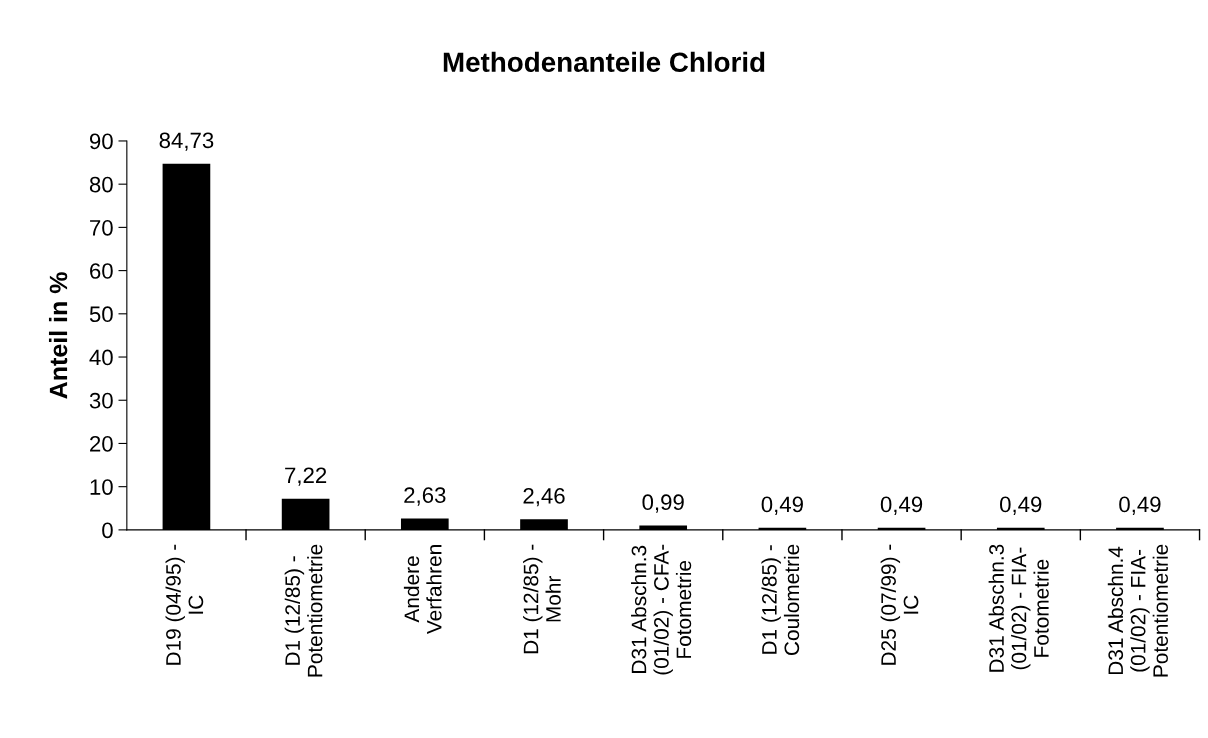 This screenshot has width=1208, height=738. I want to click on y-tick-label: 30, so click(101, 400).